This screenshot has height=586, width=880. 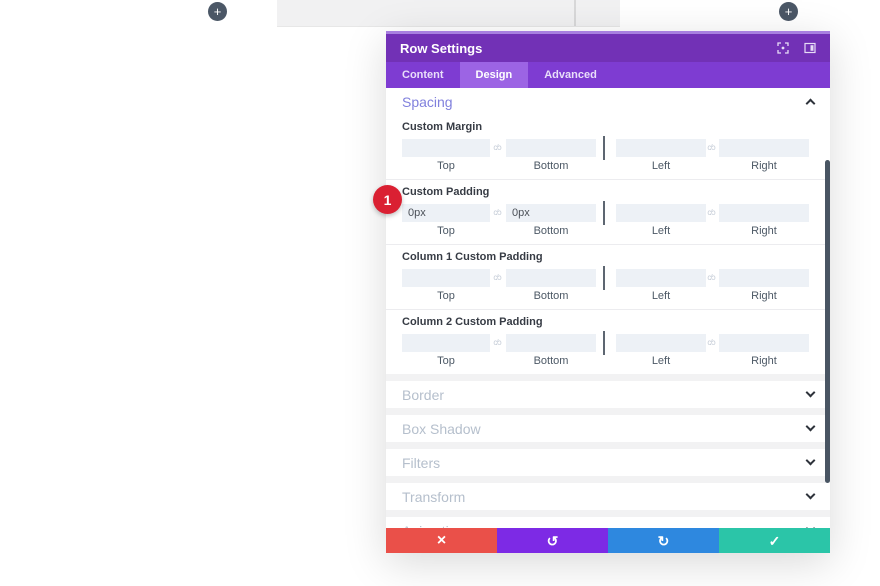 What do you see at coordinates (472, 257) in the screenshot?
I see `group-label: Column 1 Custom Padding` at bounding box center [472, 257].